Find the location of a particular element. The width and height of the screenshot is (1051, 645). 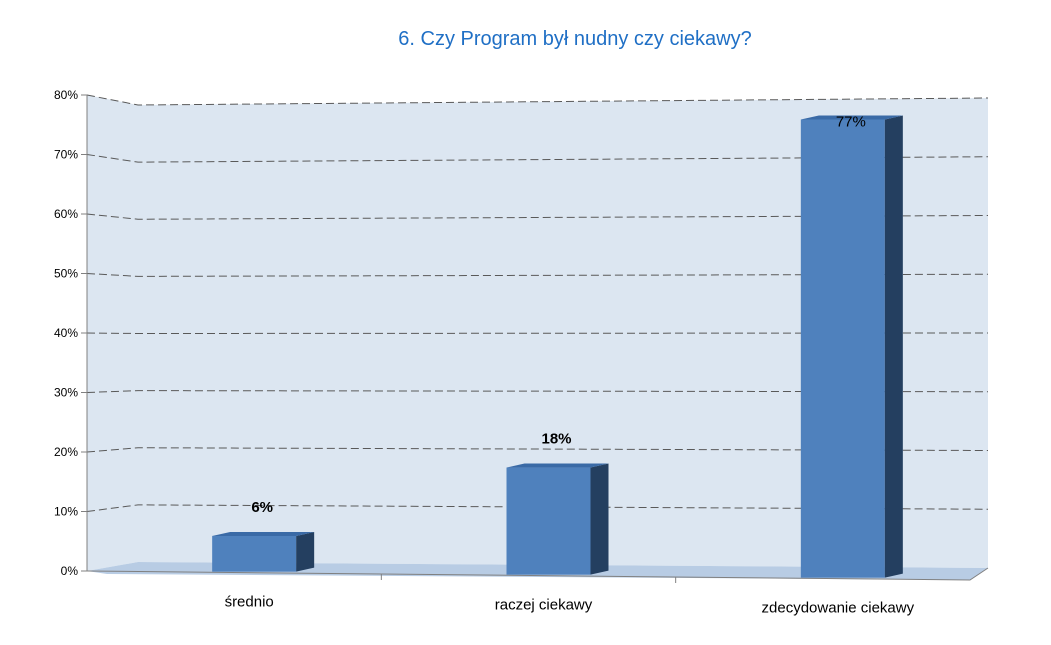

y-tick-label: 60% is located at coordinates (66, 214).